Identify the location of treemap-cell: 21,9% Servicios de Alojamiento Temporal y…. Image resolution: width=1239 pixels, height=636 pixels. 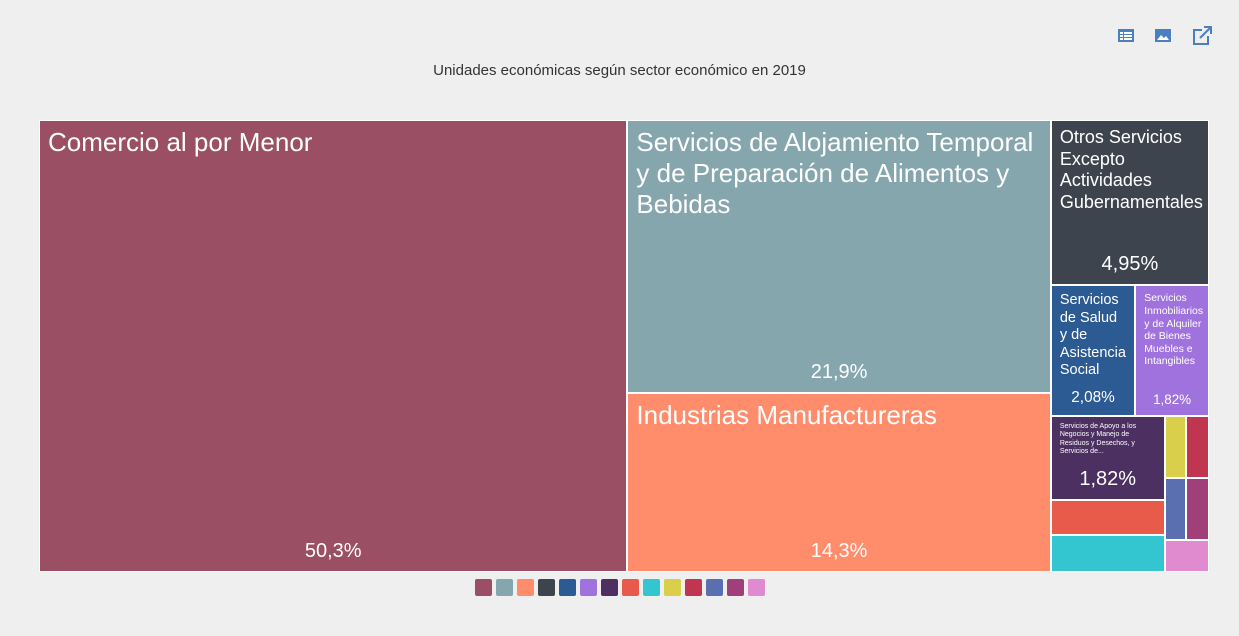
(839, 257).